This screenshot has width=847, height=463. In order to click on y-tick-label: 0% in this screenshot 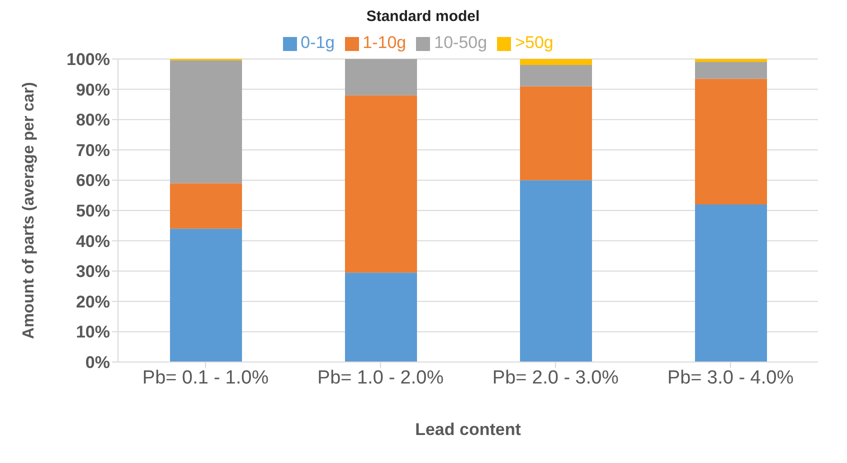, I will do `click(97, 362)`.